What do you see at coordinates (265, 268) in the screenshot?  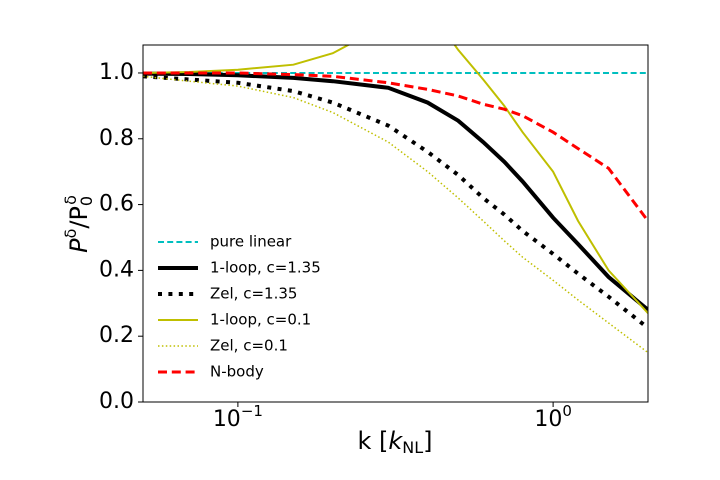 I see `legend-label: 1-loop, c=1.35` at bounding box center [265, 268].